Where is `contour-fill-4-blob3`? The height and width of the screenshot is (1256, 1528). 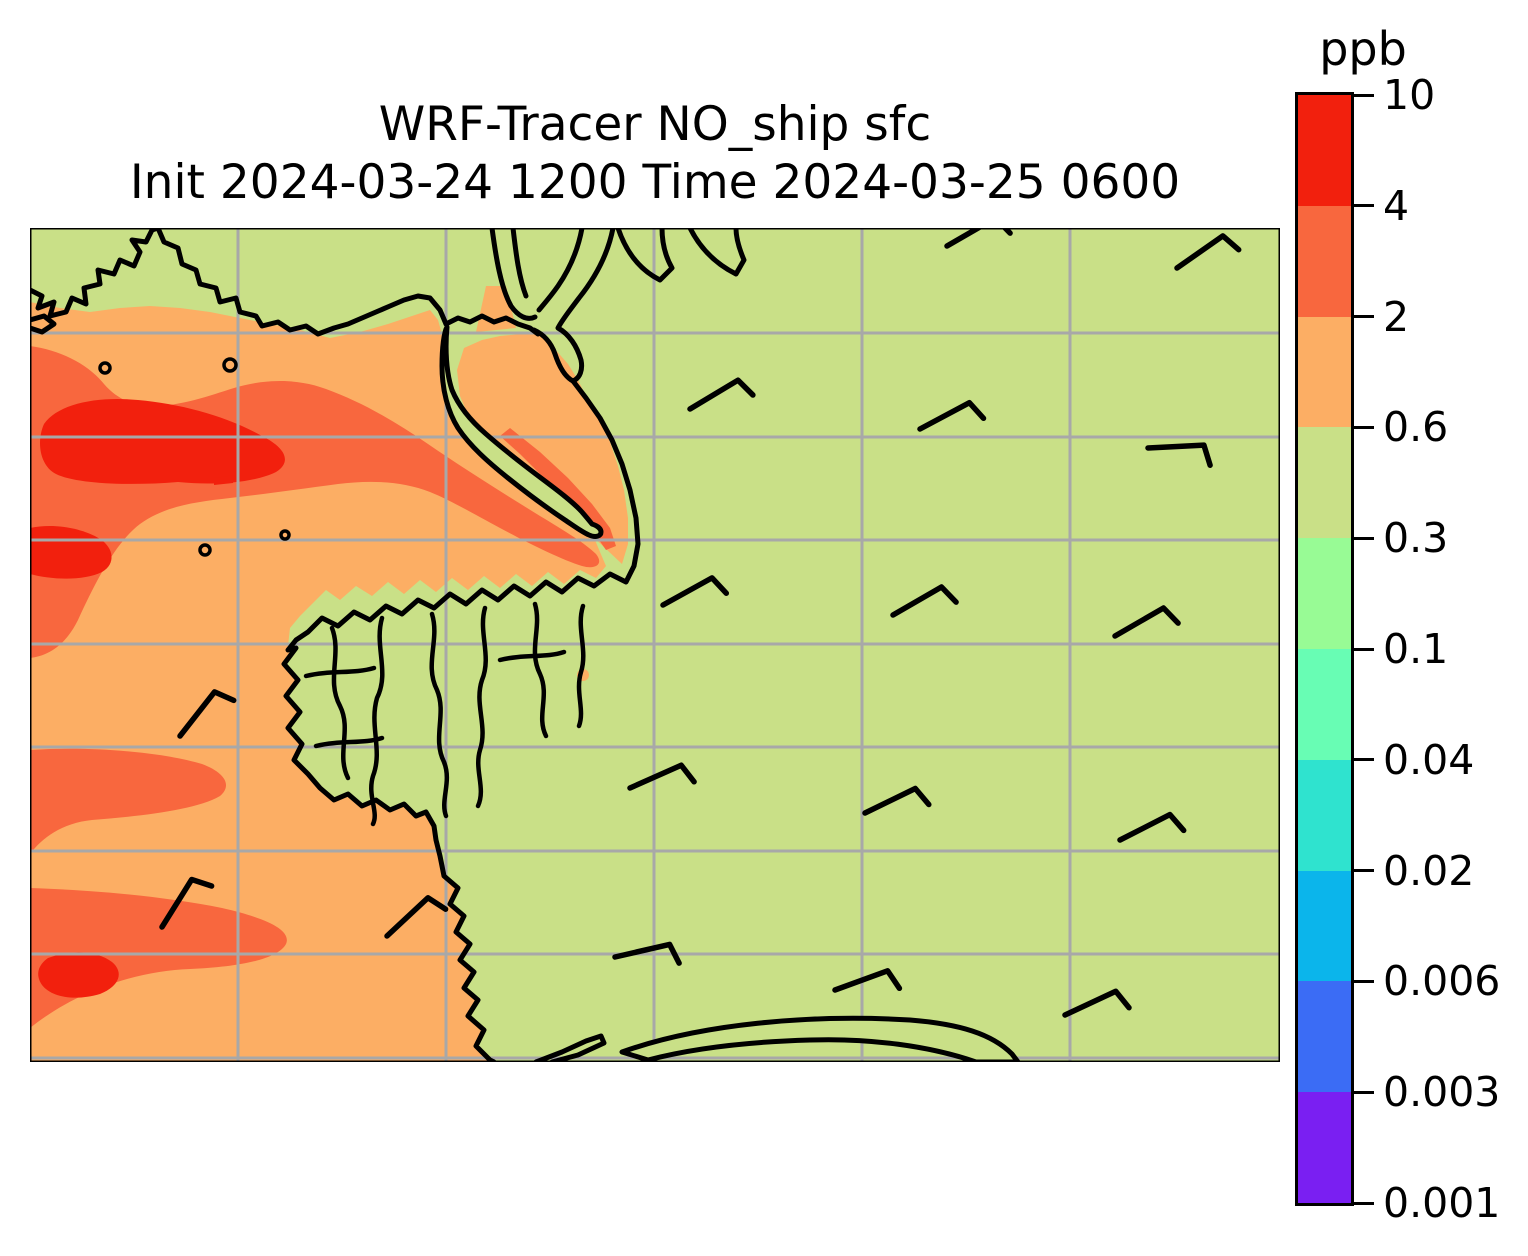 contour-fill-4-blob3 is located at coordinates (78, 975).